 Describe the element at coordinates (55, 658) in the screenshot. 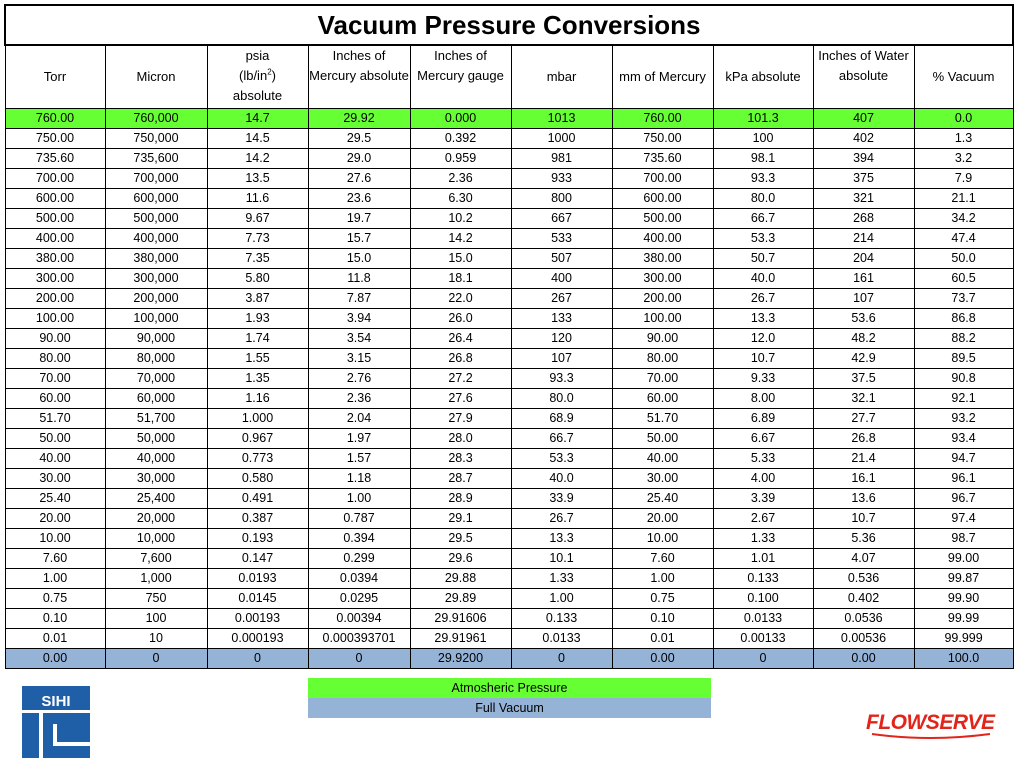

I see `cell-torr: 0.00` at that location.